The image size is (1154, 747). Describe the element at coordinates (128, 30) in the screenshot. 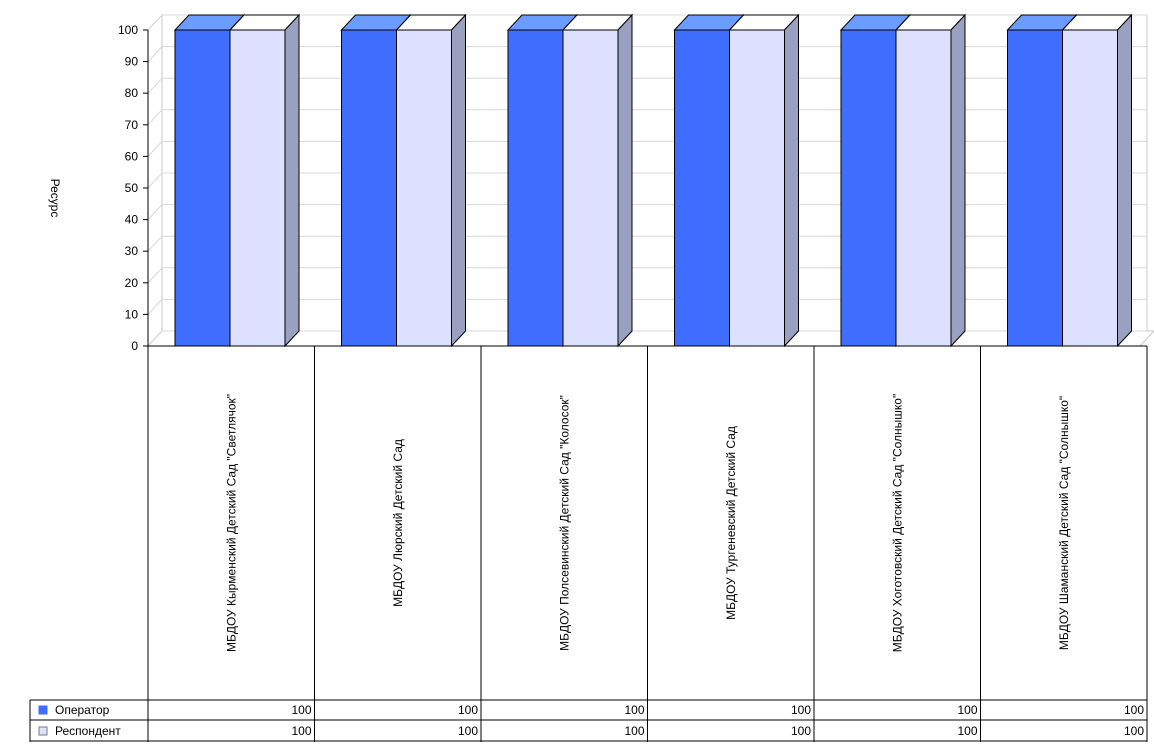

I see `y-tick-label: 100` at that location.